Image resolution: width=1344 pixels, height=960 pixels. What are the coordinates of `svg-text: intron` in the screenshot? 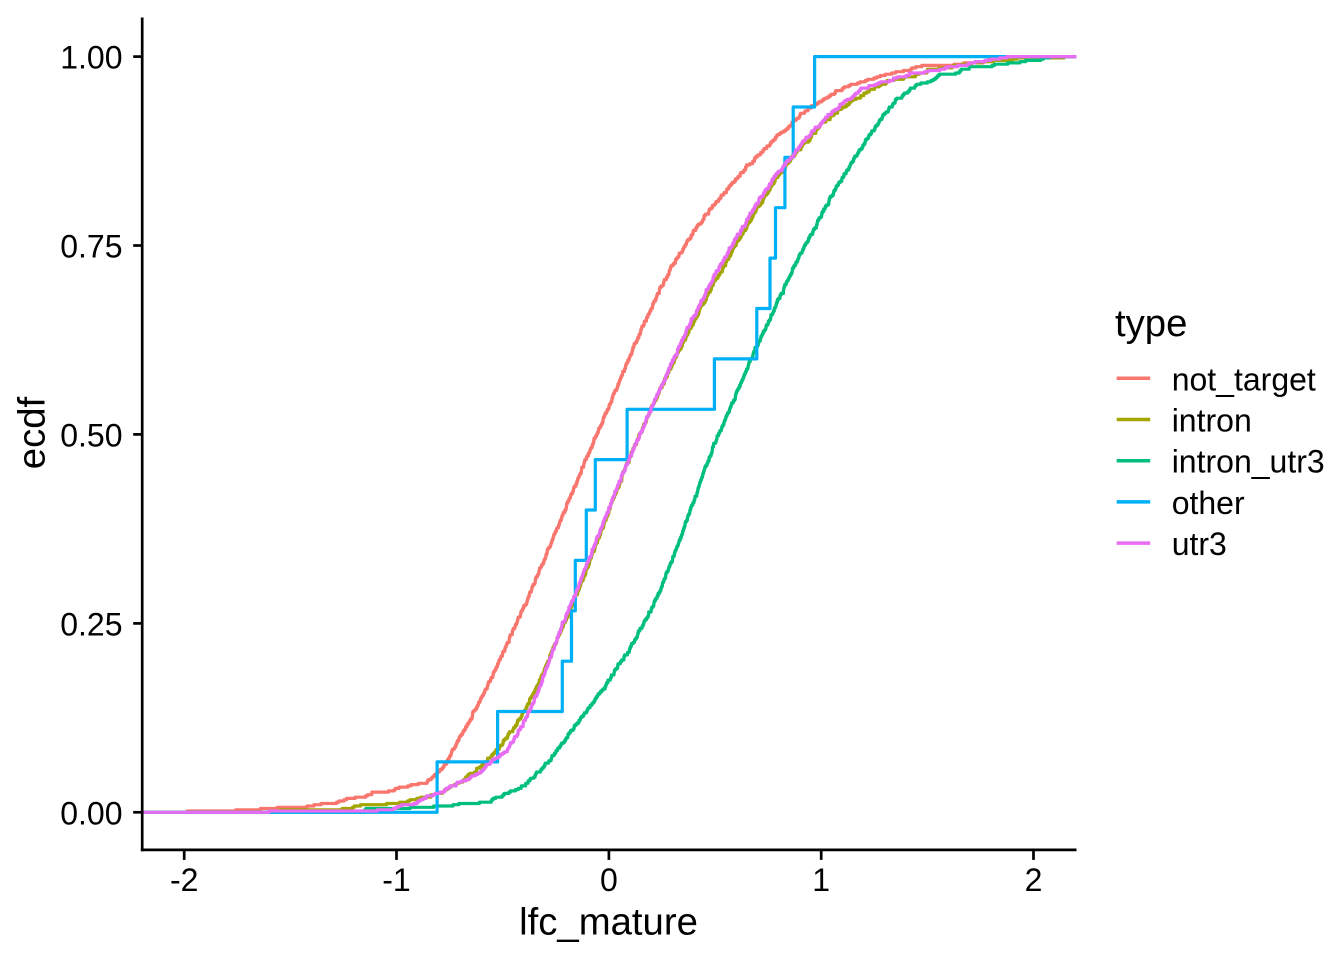 It's located at (1212, 421).